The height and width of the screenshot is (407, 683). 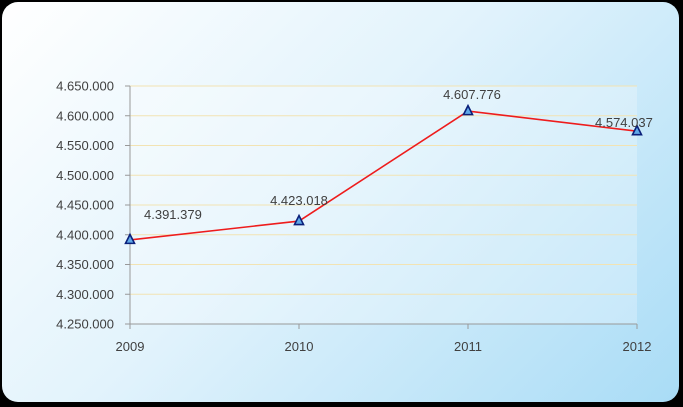 I want to click on y-tick-label: 4.450.000, so click(x=85, y=205).